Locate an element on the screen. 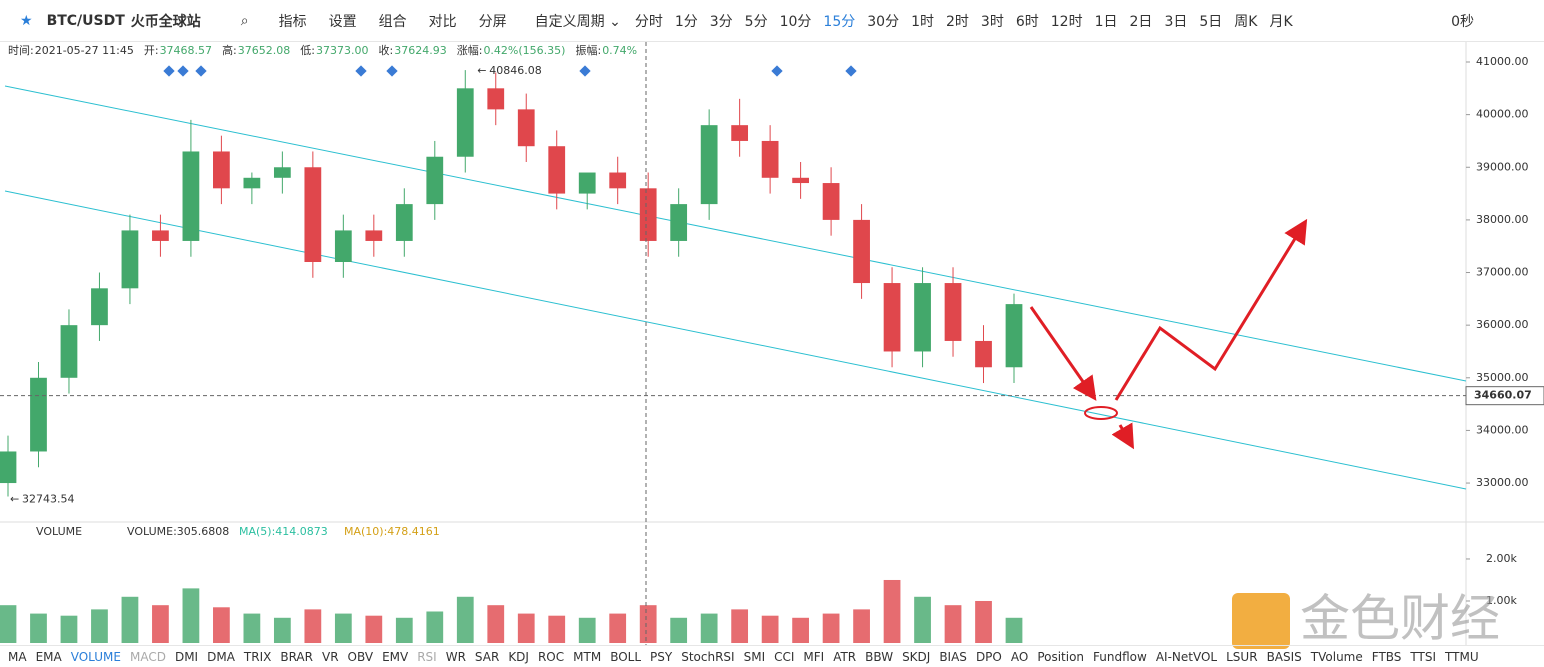 The width and height of the screenshot is (1544, 667). indicator: PSY is located at coordinates (661, 656).